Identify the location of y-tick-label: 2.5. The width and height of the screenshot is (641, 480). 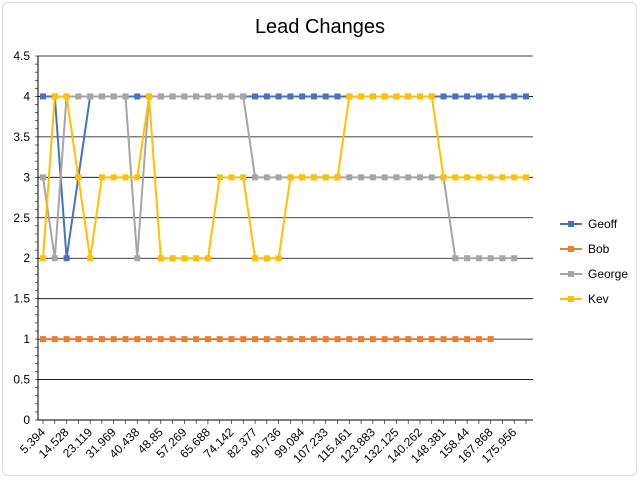
(21, 218).